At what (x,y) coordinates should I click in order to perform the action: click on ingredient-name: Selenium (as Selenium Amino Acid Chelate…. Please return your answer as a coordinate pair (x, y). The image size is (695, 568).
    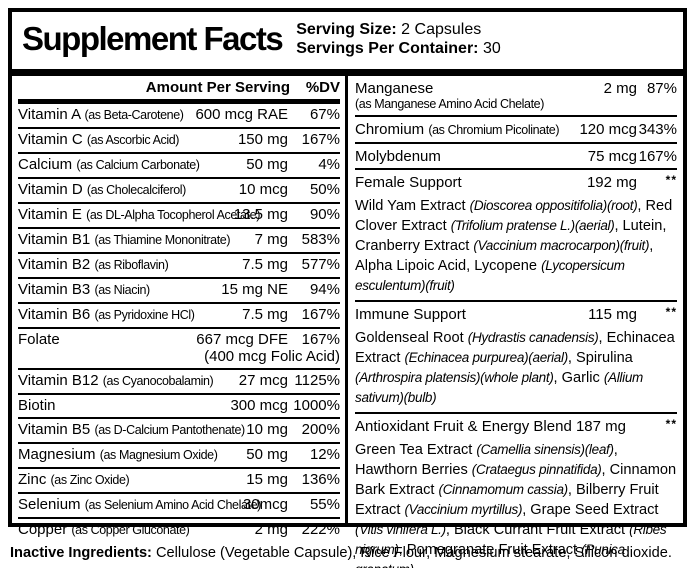
    Looking at the image, I should click on (139, 504).